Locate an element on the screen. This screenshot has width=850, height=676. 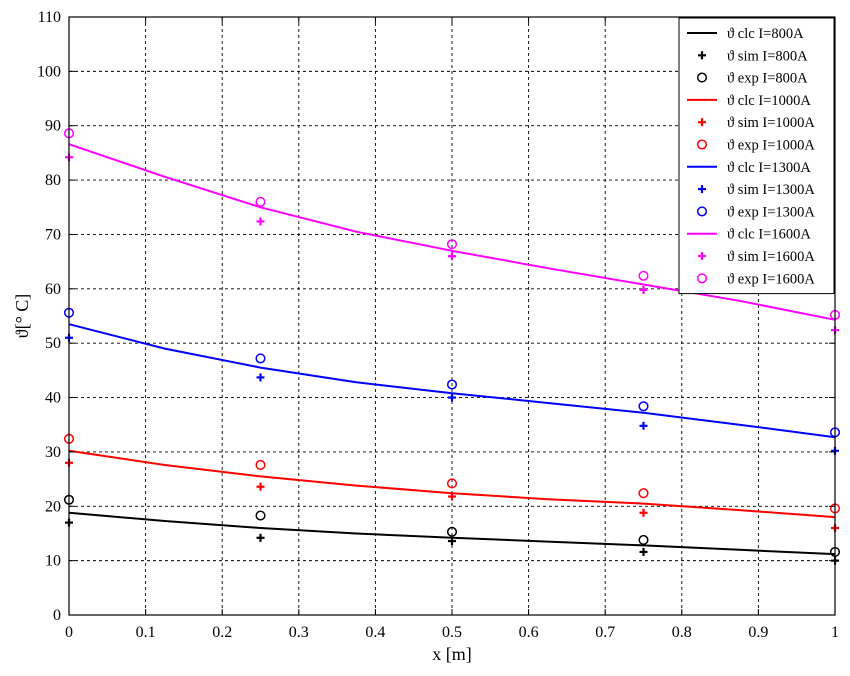
y-tick-label: 20 is located at coordinates (53, 506).